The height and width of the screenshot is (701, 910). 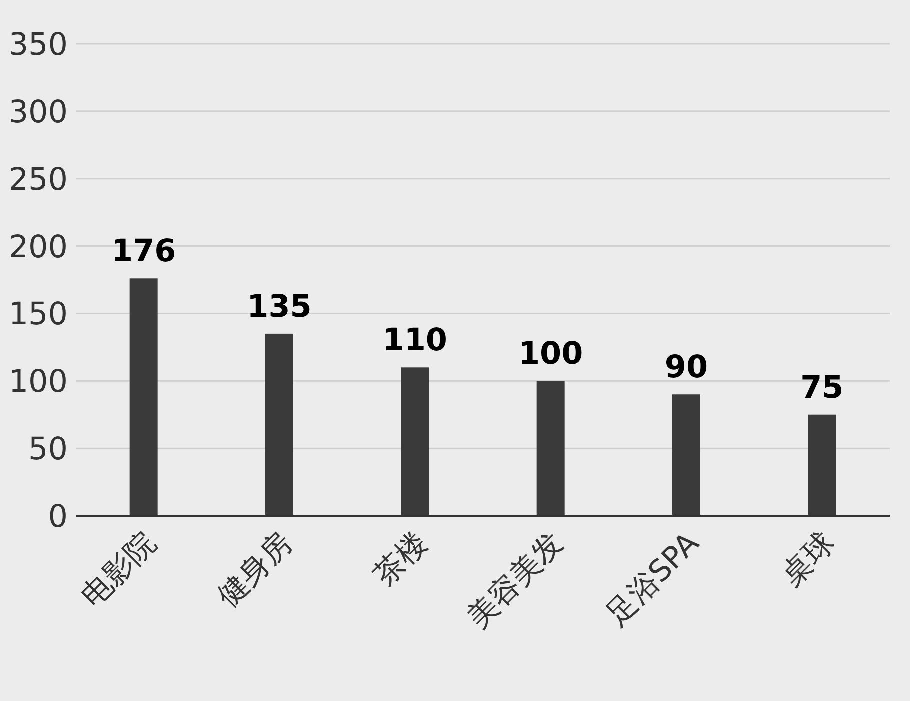 I want to click on y-tick-label: 100, so click(x=38, y=382).